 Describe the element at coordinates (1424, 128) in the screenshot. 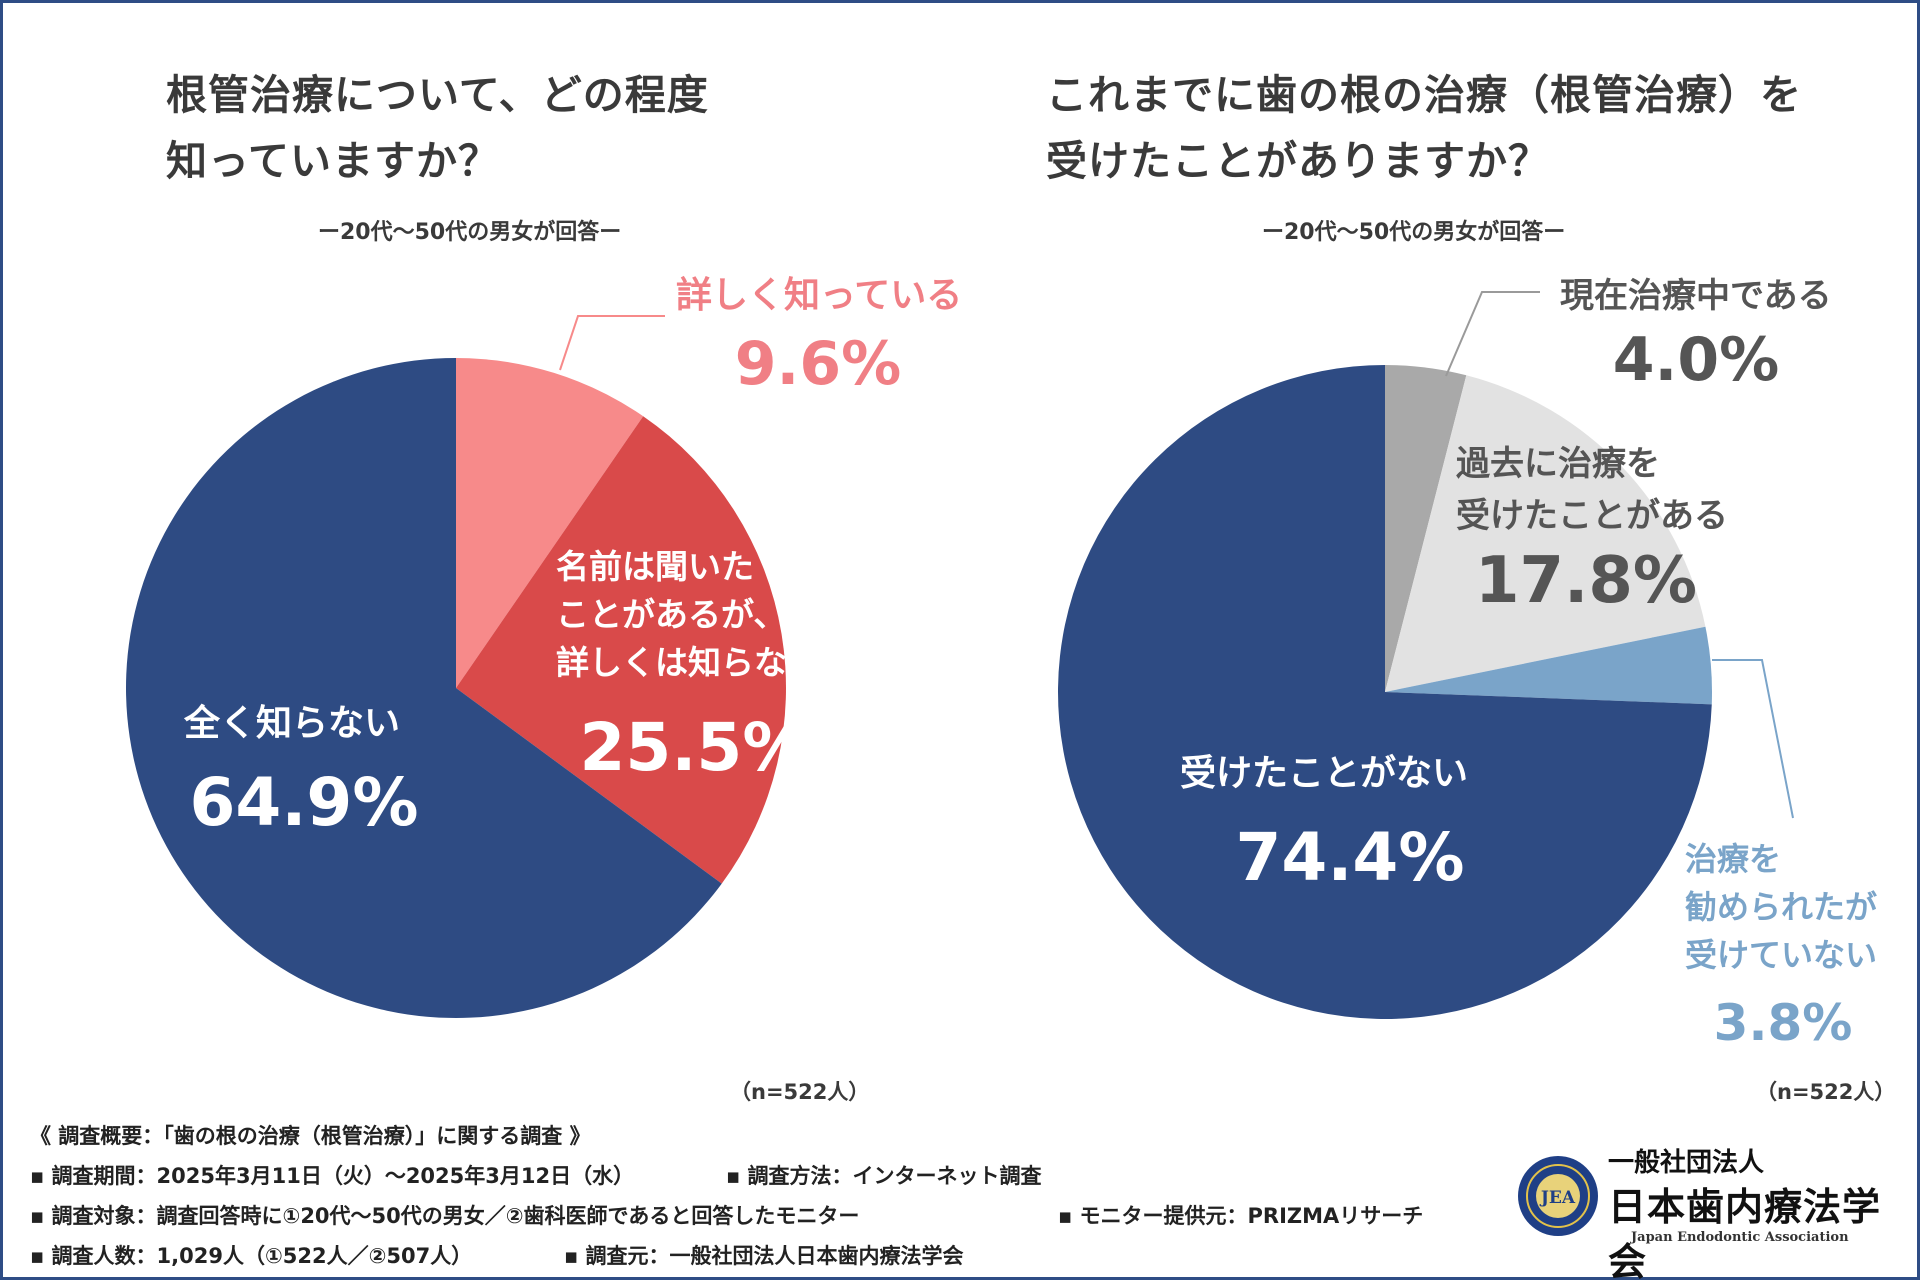

I see `chart2-title: これまでに歯の根の治療（根管治療）を 受けたことがありますか？` at that location.